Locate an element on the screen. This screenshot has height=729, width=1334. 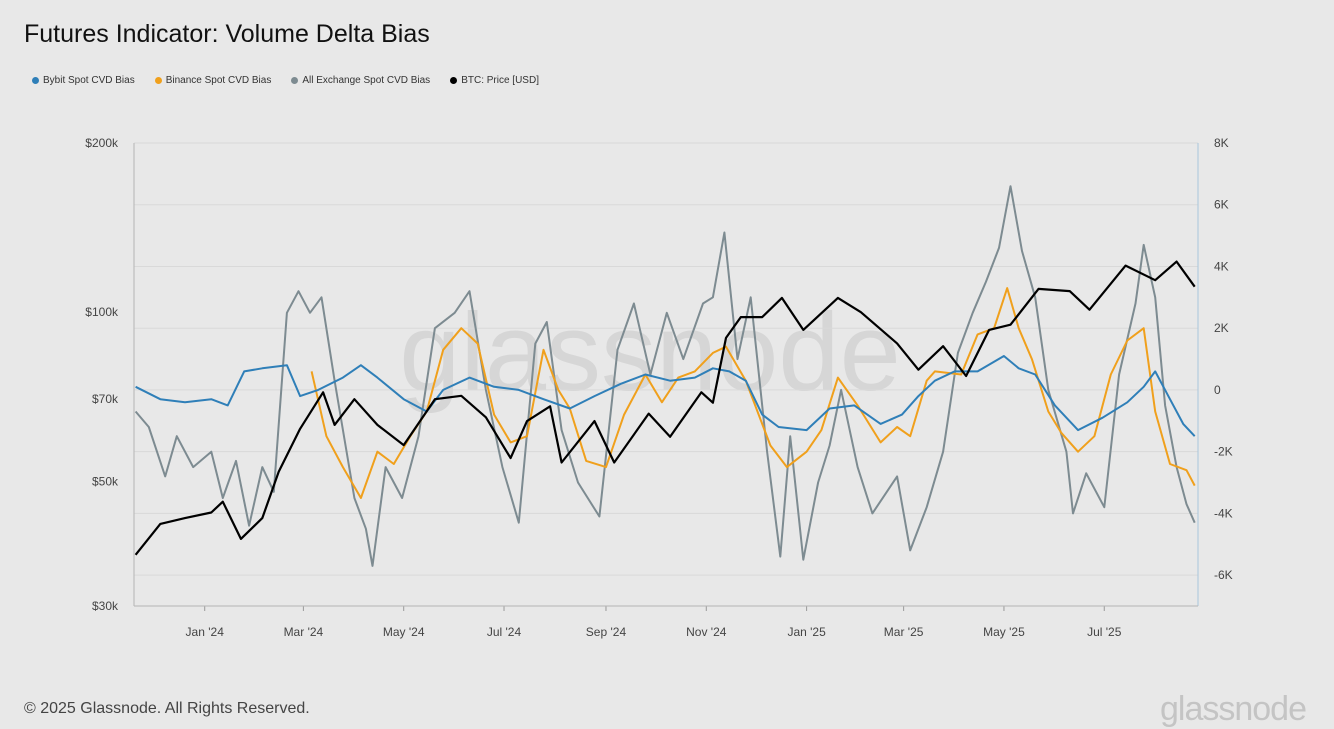
right-axis-tick-label: 2K is located at coordinates (1221, 328).